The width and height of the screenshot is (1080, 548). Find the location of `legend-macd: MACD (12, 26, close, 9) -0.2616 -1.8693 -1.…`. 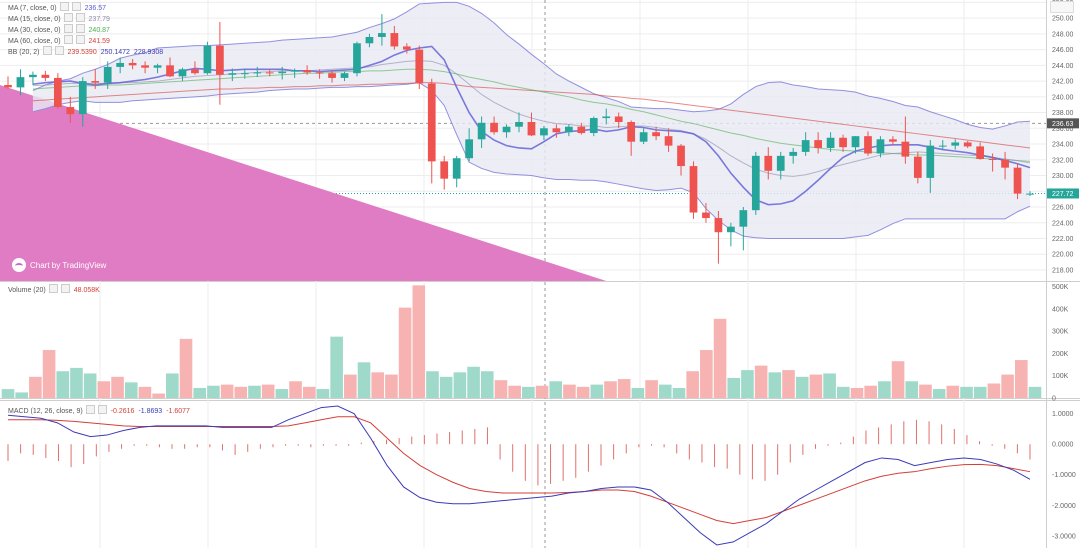

legend-macd: MACD (12, 26, close, 9) -0.2616 -1.8693 -1.… is located at coordinates (99, 411).